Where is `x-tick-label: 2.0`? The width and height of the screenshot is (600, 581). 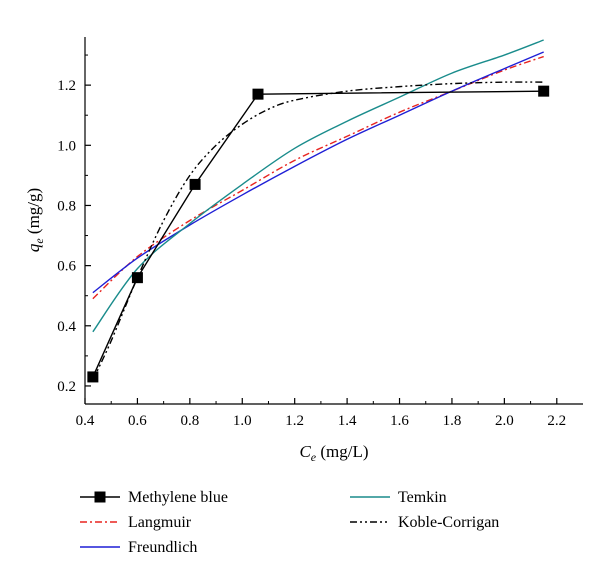 x-tick-label: 2.0 is located at coordinates (504, 421).